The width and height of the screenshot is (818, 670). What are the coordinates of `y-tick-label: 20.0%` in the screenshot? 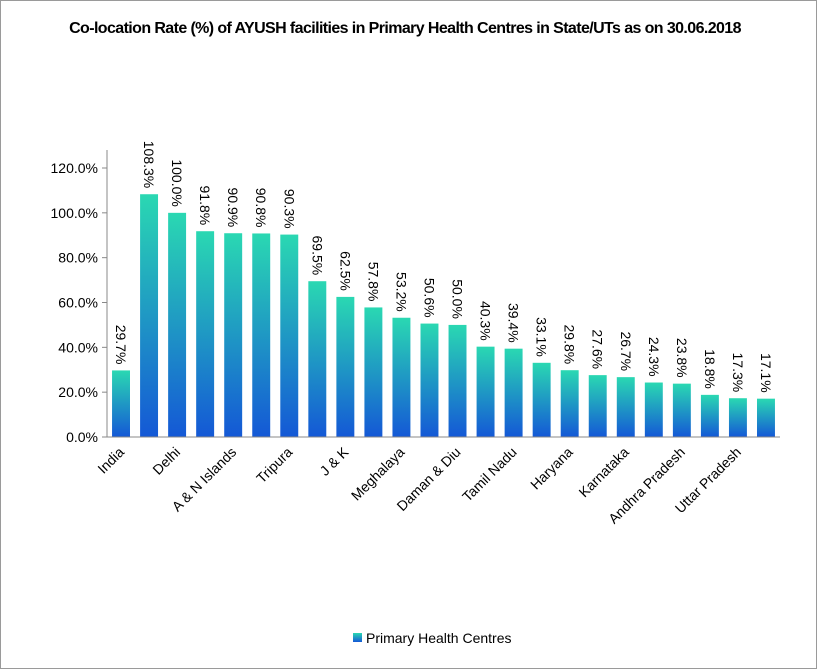 It's located at (78, 392).